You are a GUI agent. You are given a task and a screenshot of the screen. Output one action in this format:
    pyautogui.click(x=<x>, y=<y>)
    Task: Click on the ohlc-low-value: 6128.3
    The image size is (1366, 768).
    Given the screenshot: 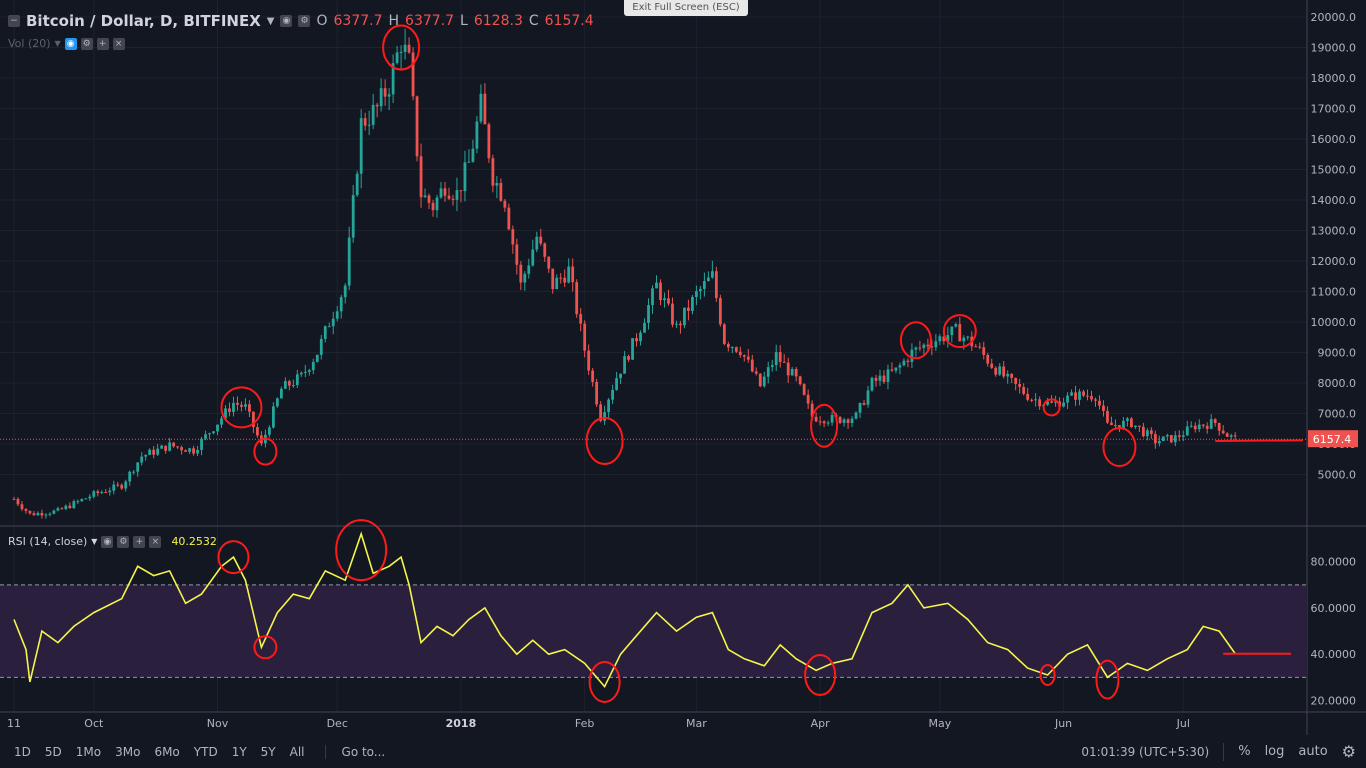 What is the action you would take?
    pyautogui.click(x=498, y=21)
    